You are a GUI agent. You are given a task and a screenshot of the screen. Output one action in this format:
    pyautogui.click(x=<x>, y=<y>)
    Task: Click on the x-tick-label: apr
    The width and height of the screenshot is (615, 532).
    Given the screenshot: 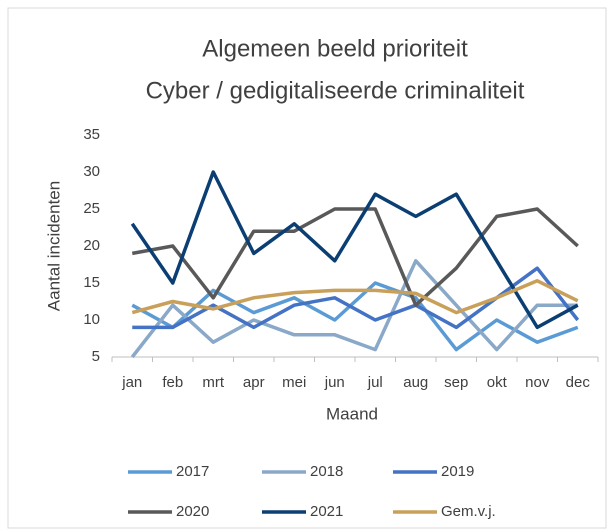 What is the action you would take?
    pyautogui.click(x=254, y=382)
    